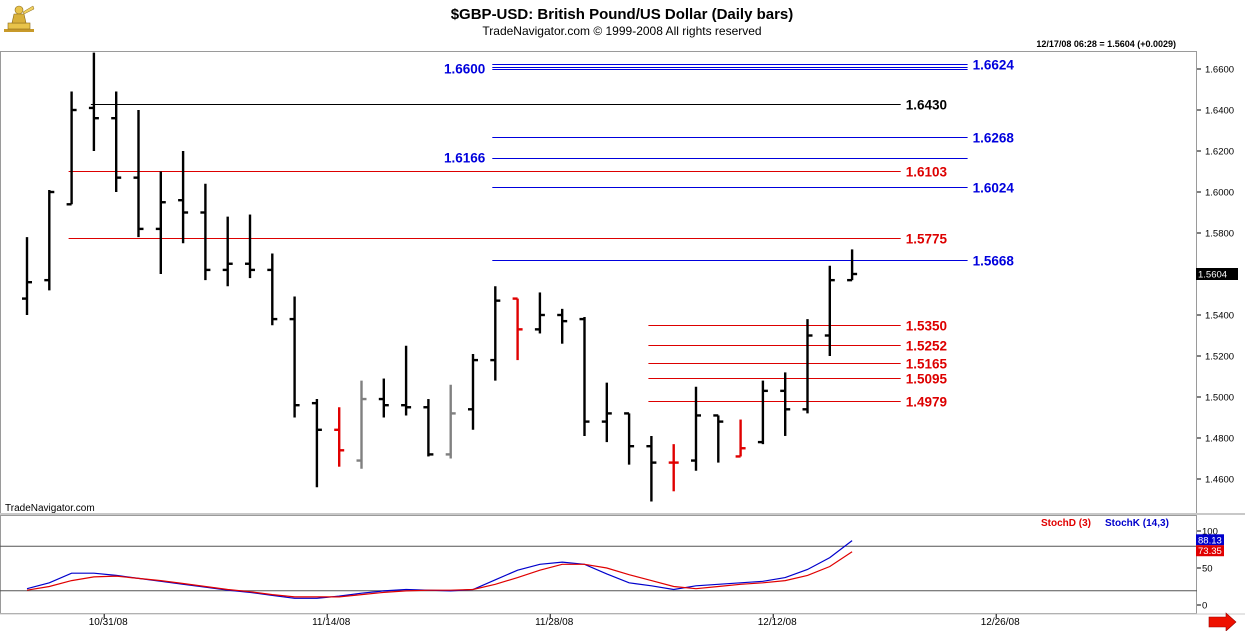 The width and height of the screenshot is (1245, 636). What do you see at coordinates (1219, 480) in the screenshot?
I see `price-tick-label: 1.4600` at bounding box center [1219, 480].